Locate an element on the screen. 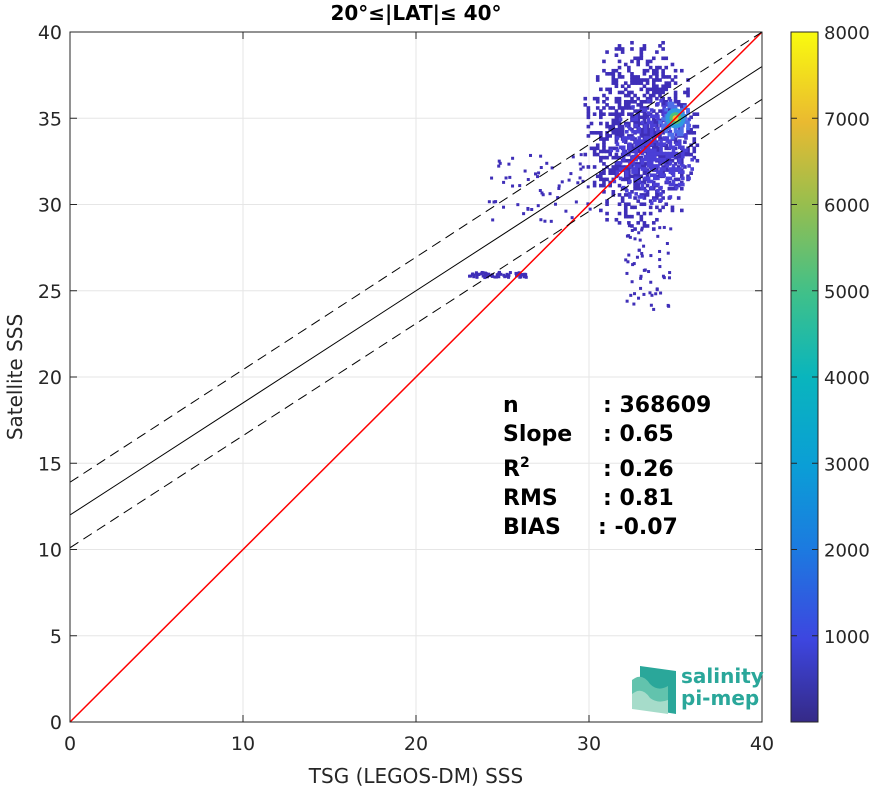  stat-label-slope: Slope is located at coordinates (537, 434).